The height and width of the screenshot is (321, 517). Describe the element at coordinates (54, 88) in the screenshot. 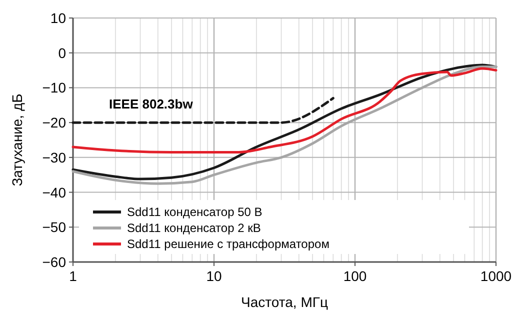

I see `y-tick-label: −10` at that location.